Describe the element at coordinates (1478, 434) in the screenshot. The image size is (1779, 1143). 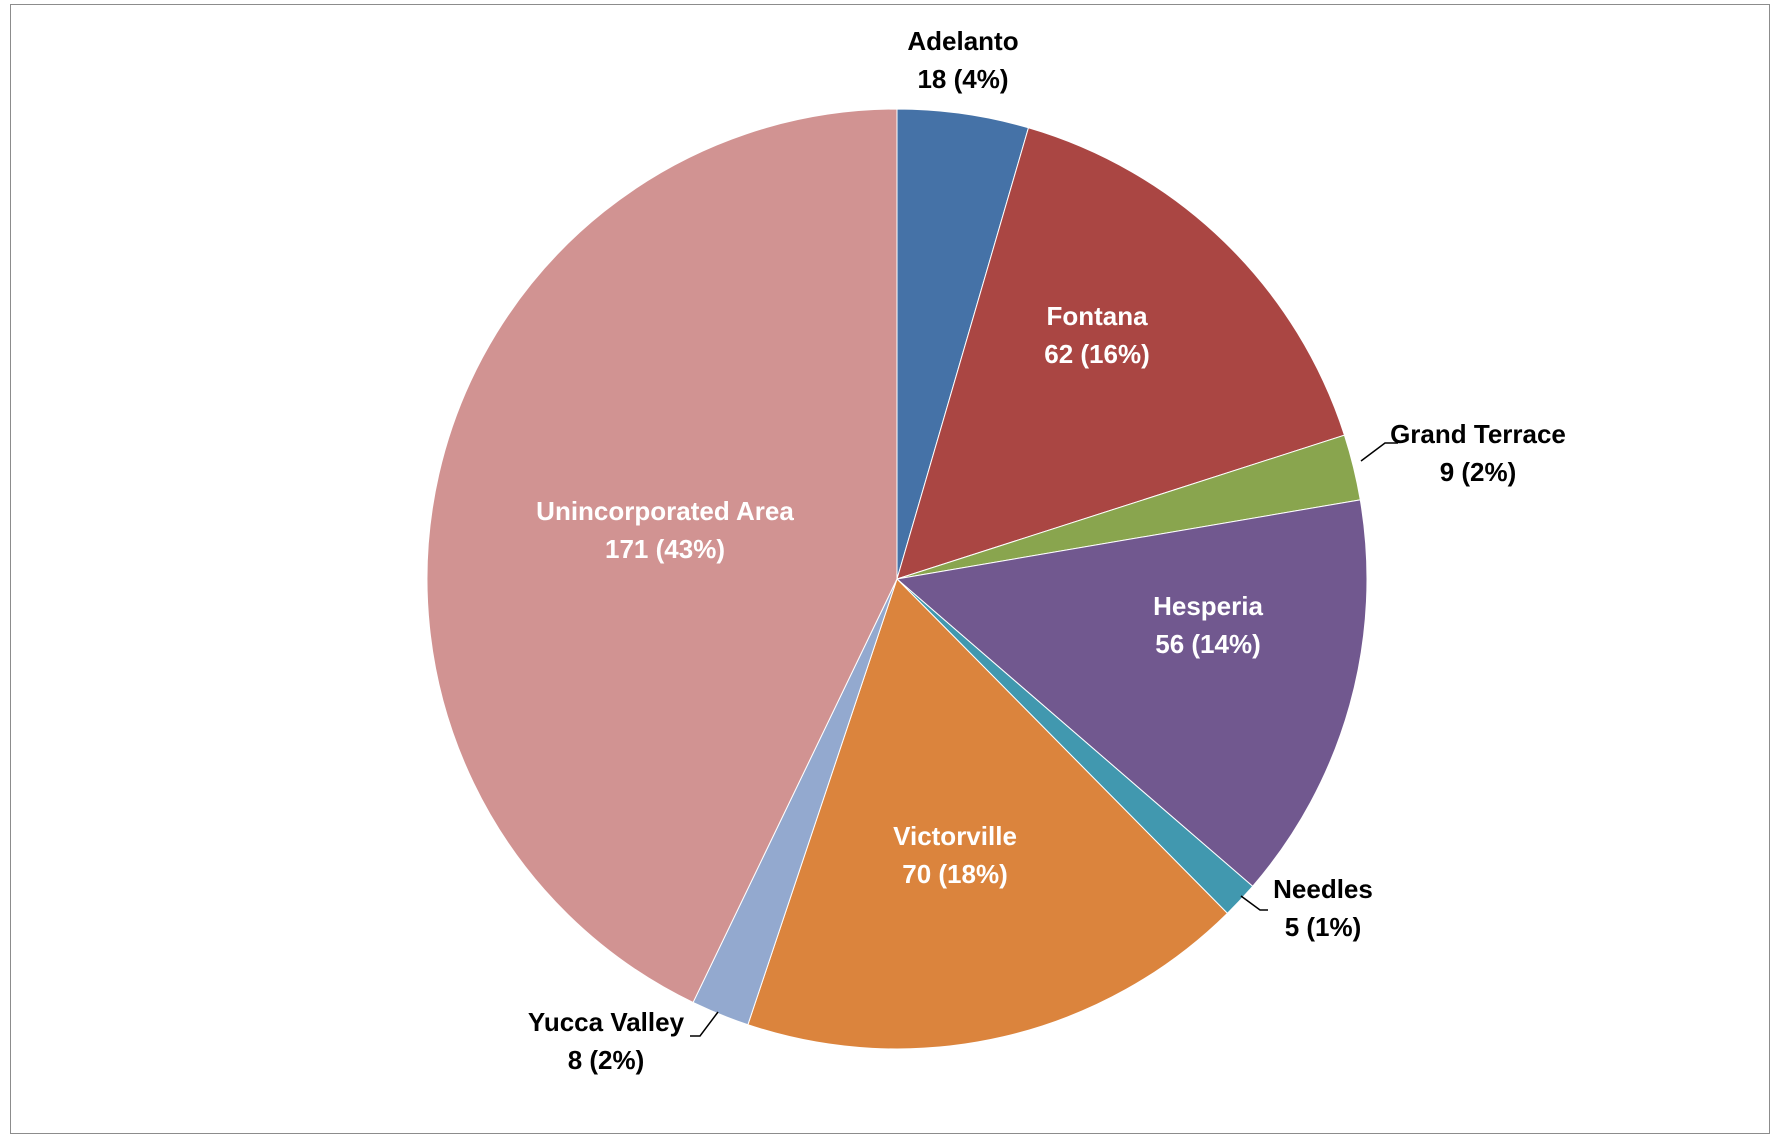
I see `label-name-grand-terrace: Grand Terrace` at that location.